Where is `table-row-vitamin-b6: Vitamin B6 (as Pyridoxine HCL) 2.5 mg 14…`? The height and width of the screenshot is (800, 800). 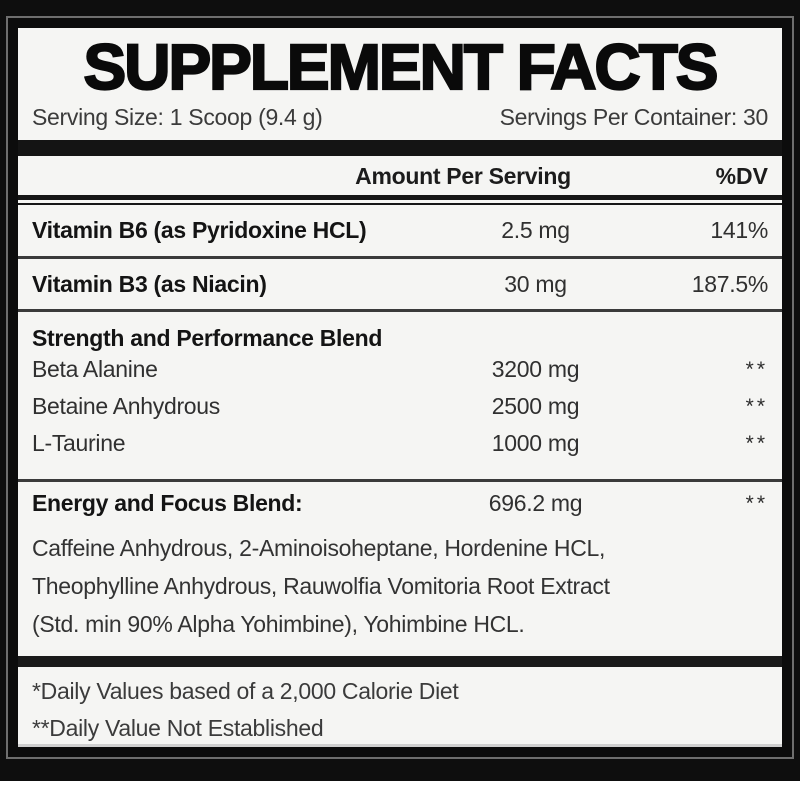 table-row-vitamin-b6: Vitamin B6 (as Pyridoxine HCL) 2.5 mg 14… is located at coordinates (400, 230).